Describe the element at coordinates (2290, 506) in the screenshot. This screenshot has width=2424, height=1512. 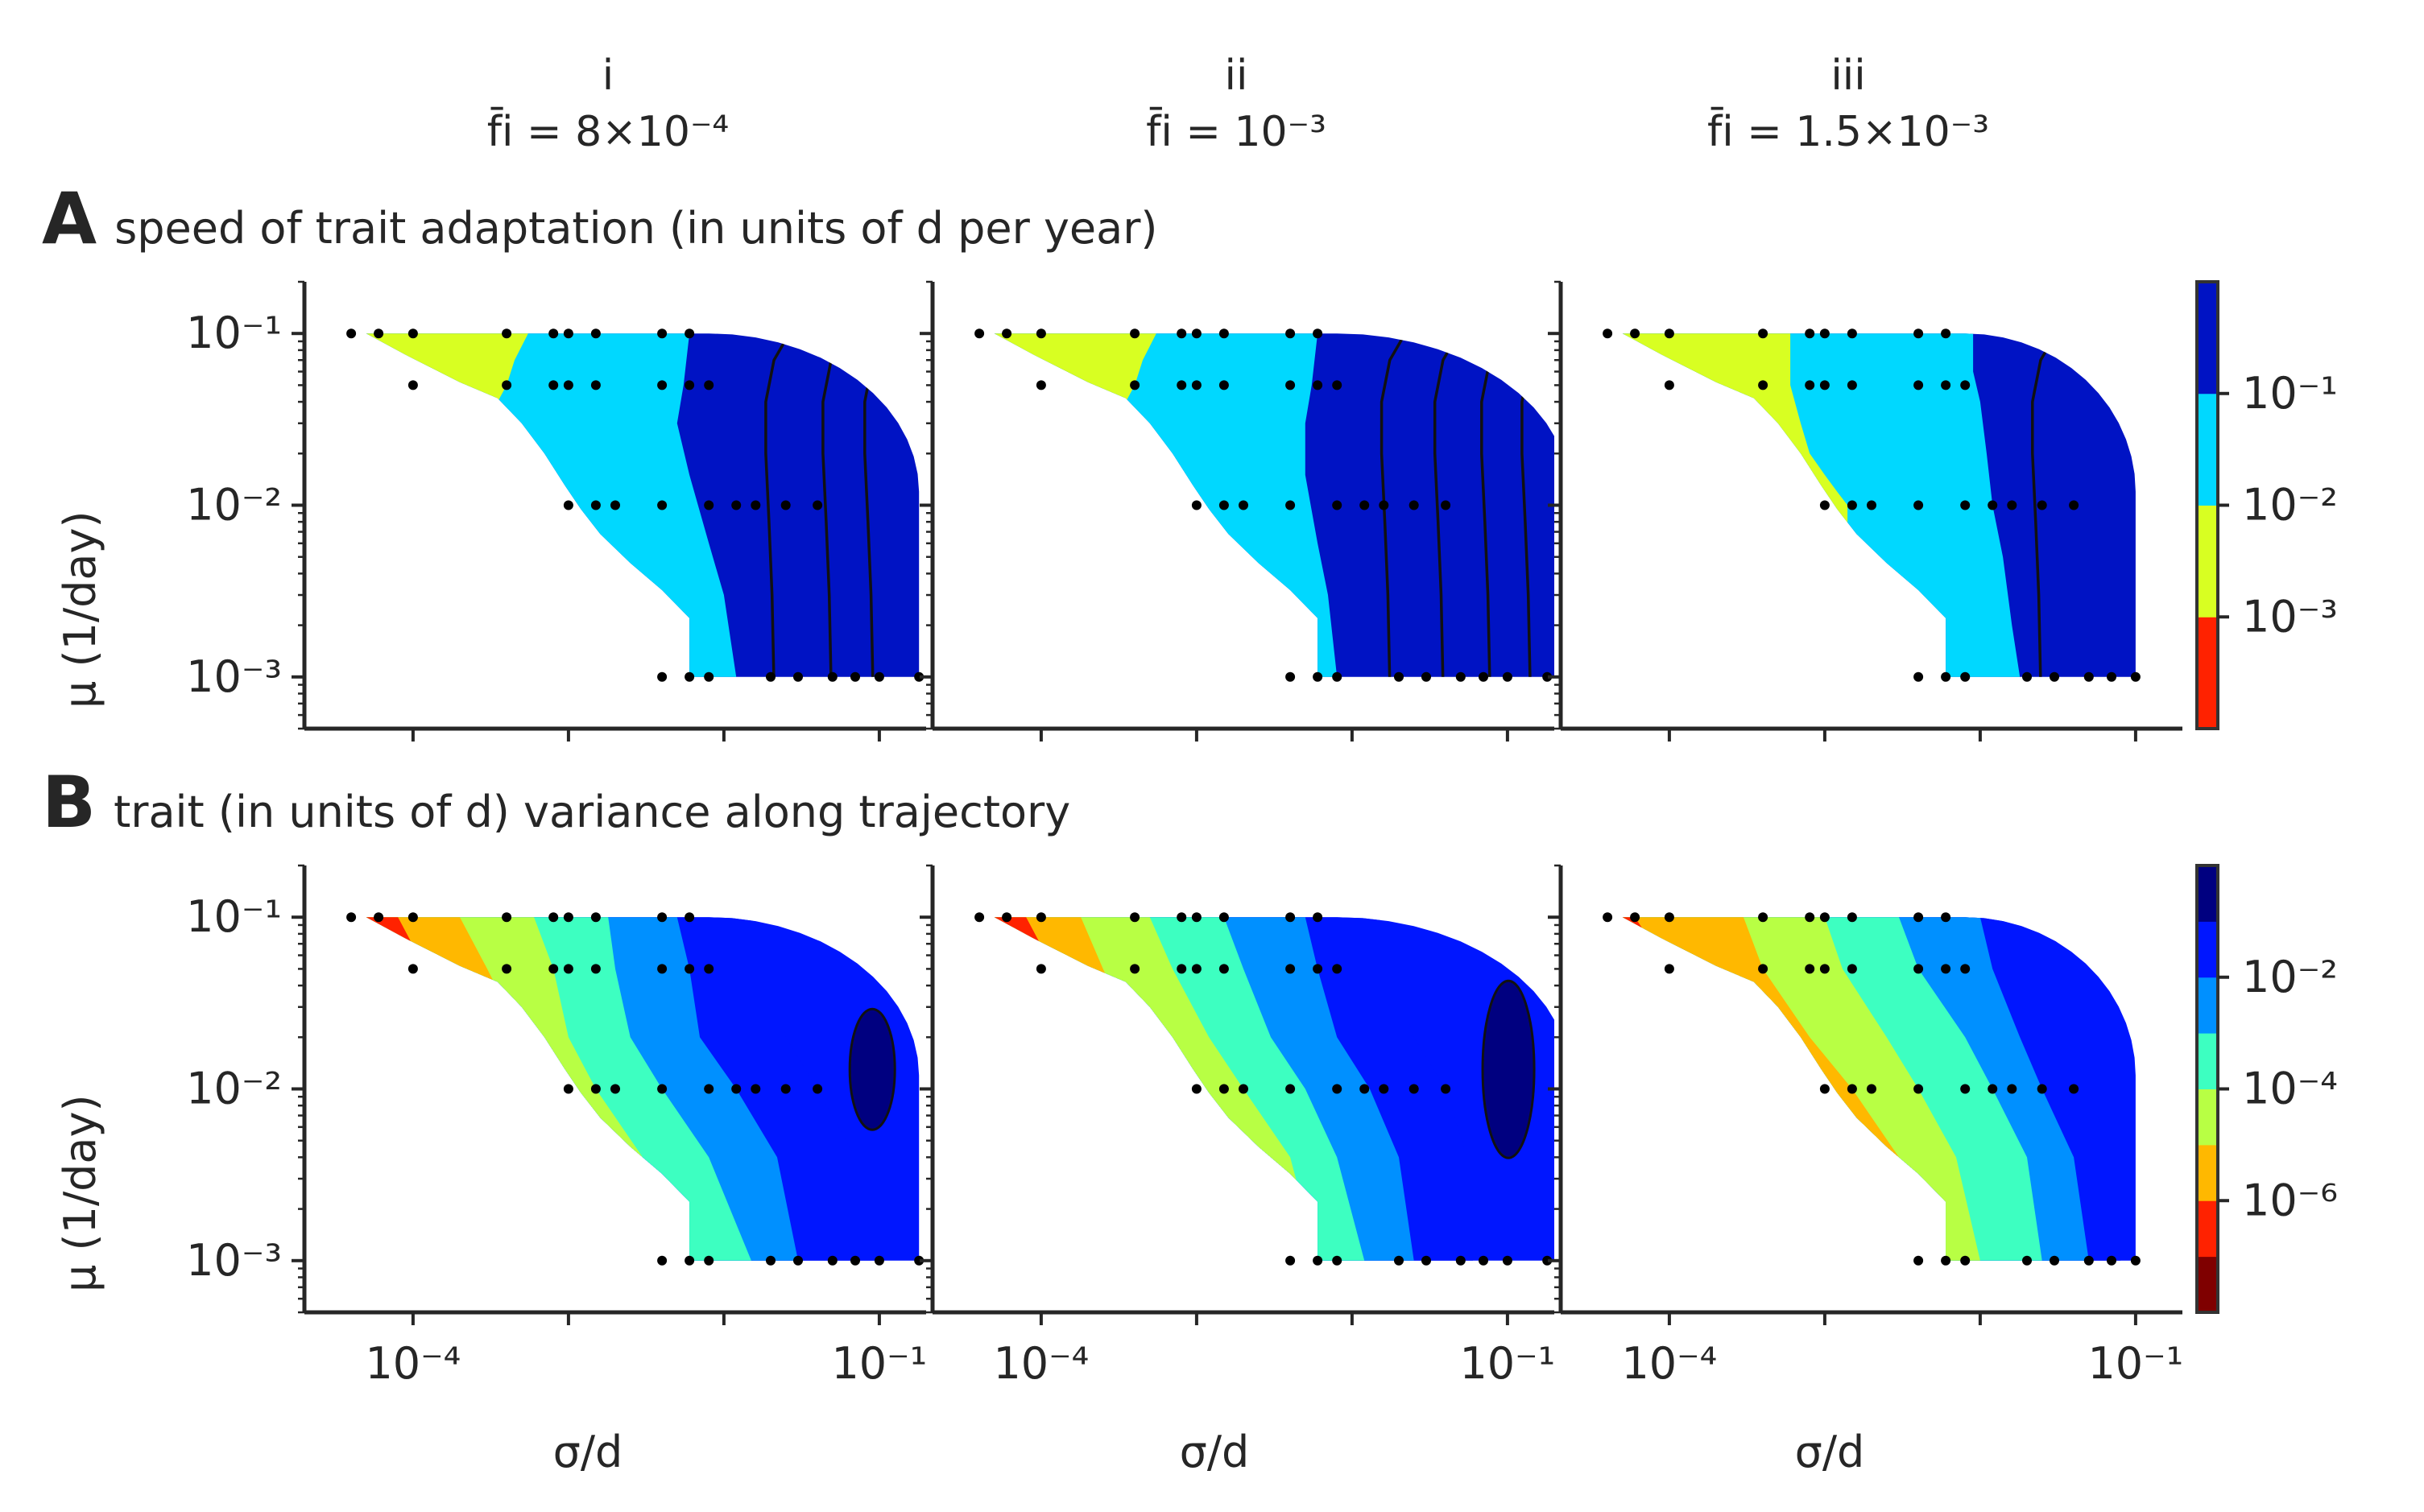
I see `colorbar-tick-label: 10⁻²` at that location.